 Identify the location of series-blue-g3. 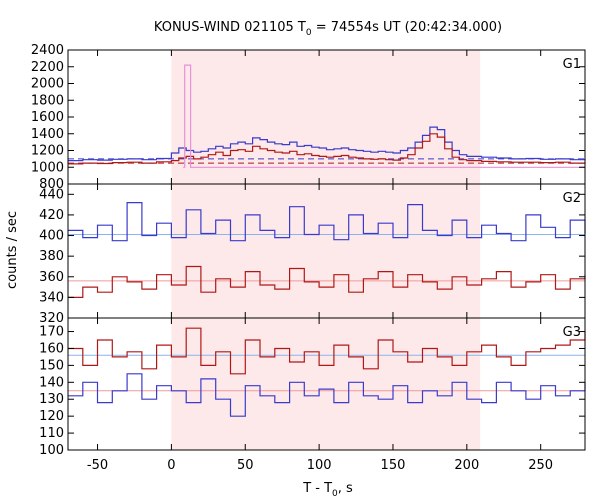
(327, 395).